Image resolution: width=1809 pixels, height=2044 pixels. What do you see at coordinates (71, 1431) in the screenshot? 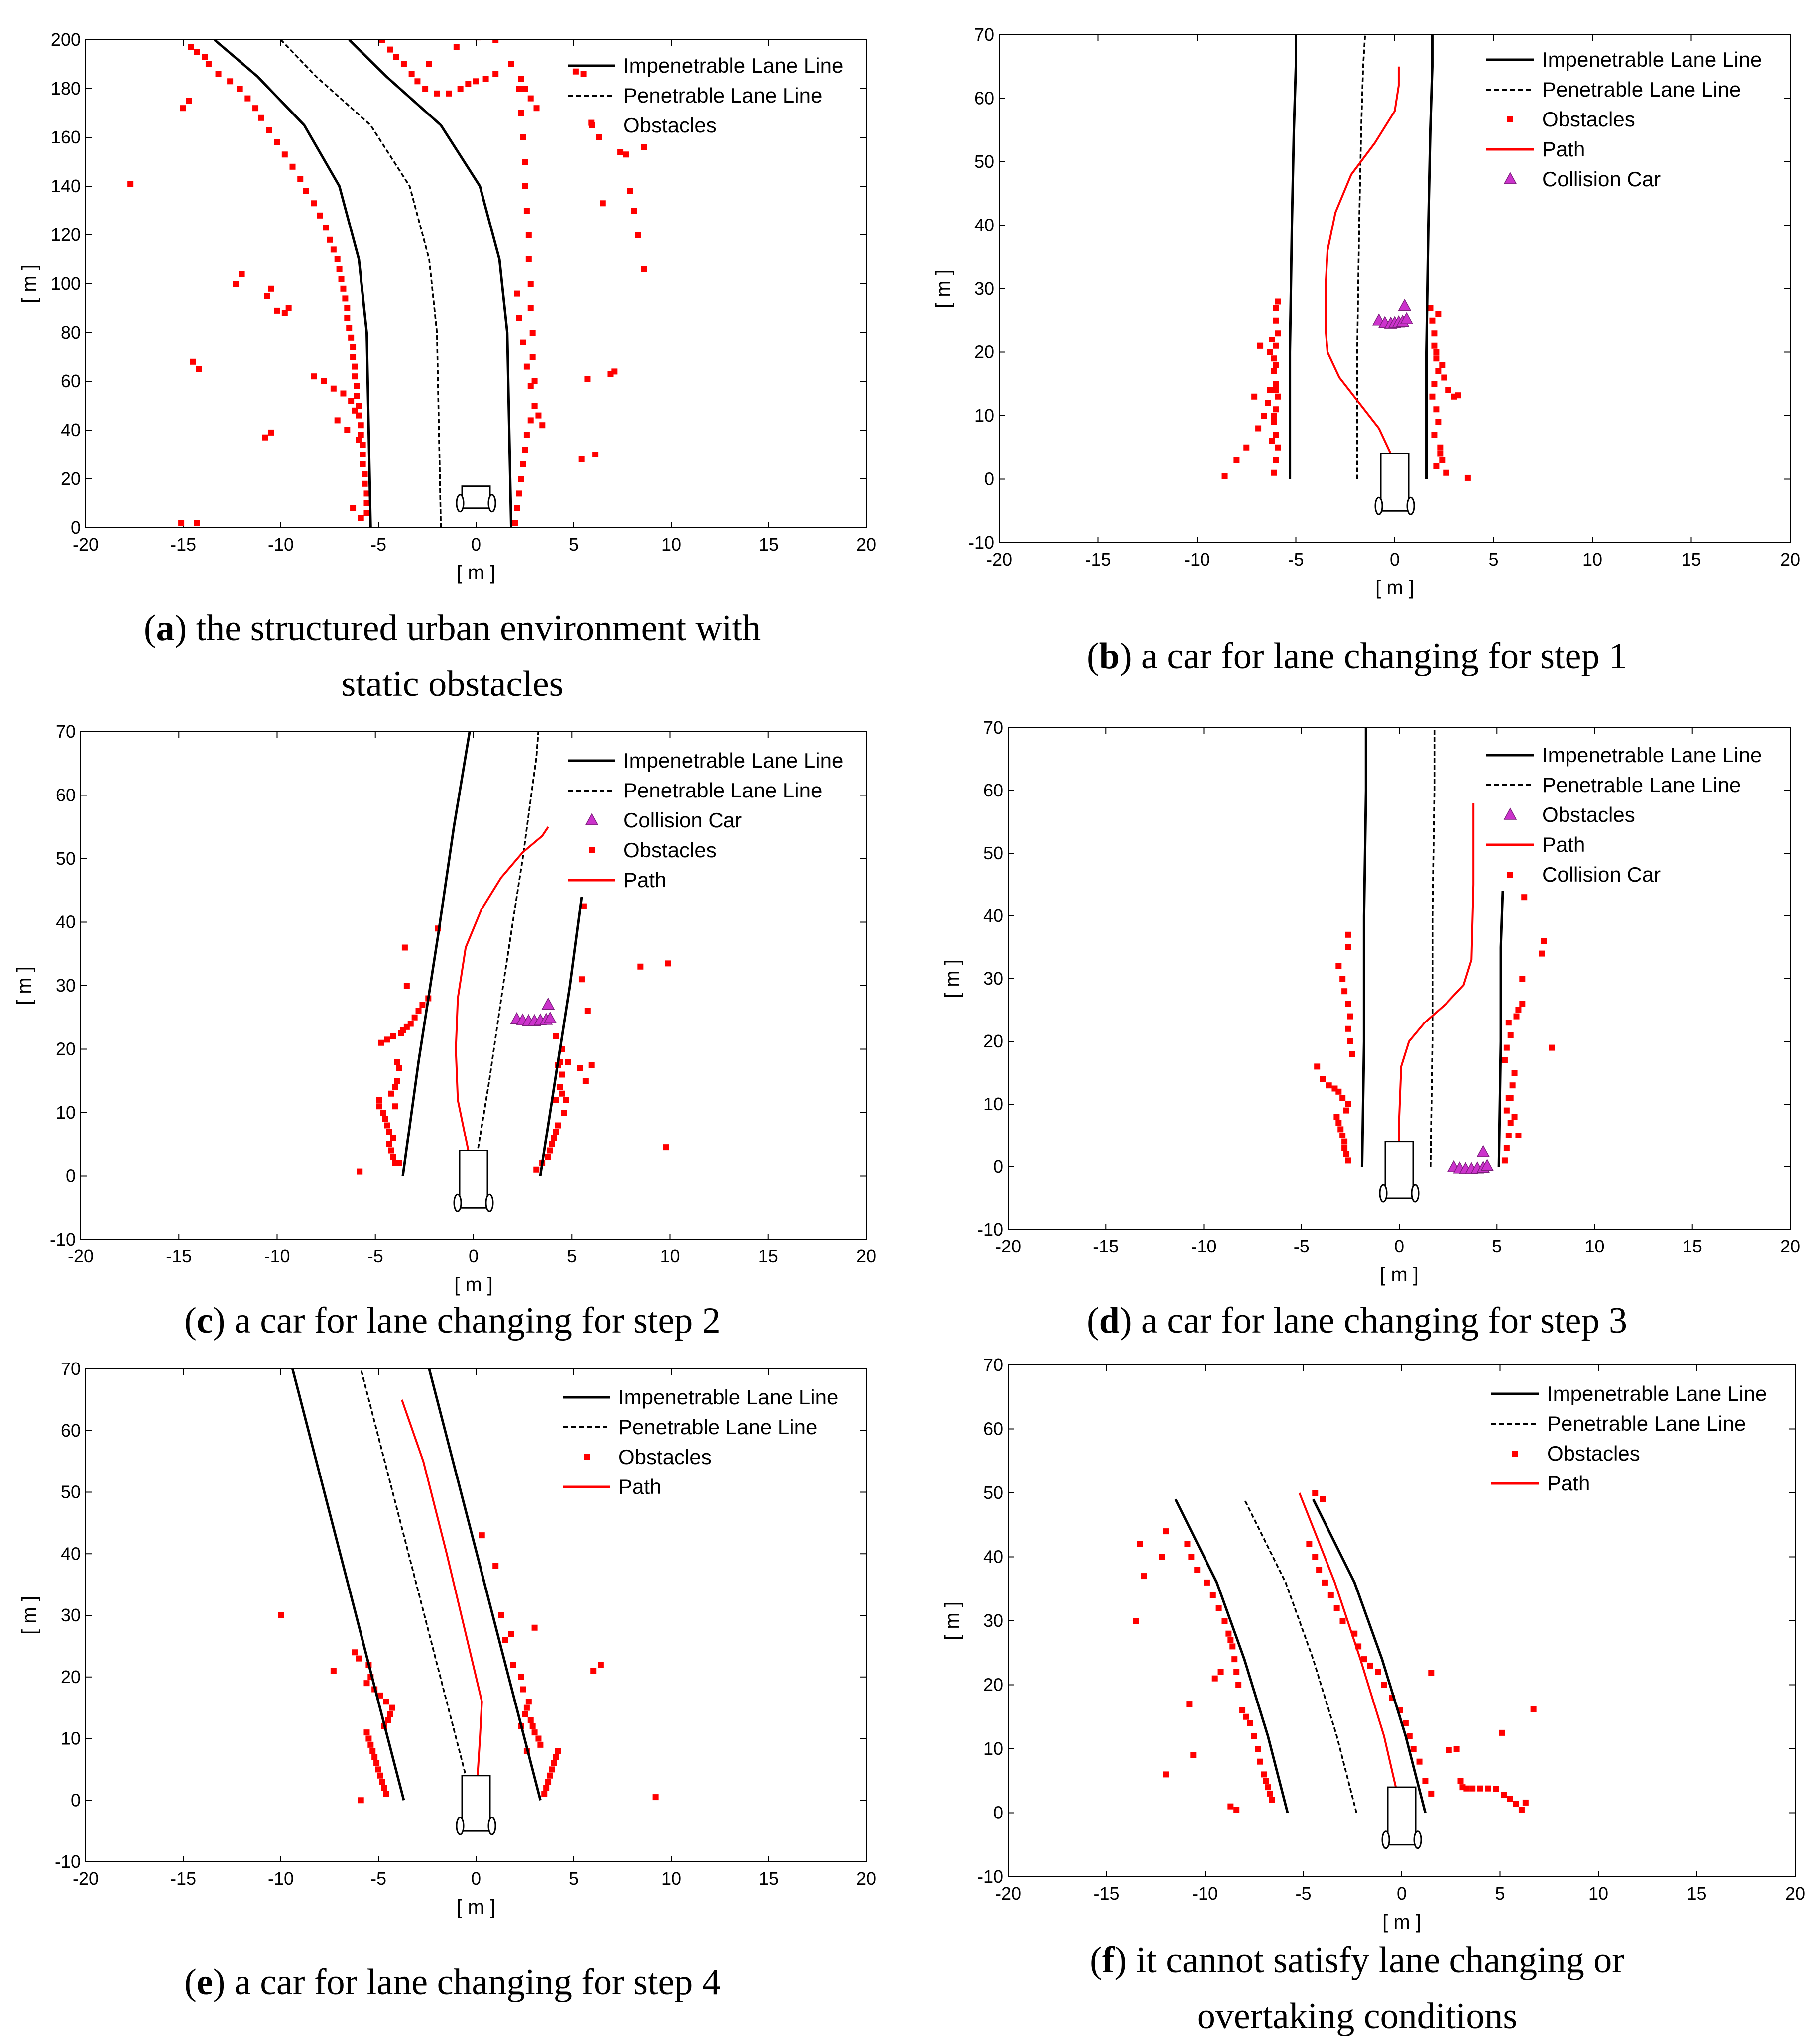
I see `y-tick-label: 60` at bounding box center [71, 1431].